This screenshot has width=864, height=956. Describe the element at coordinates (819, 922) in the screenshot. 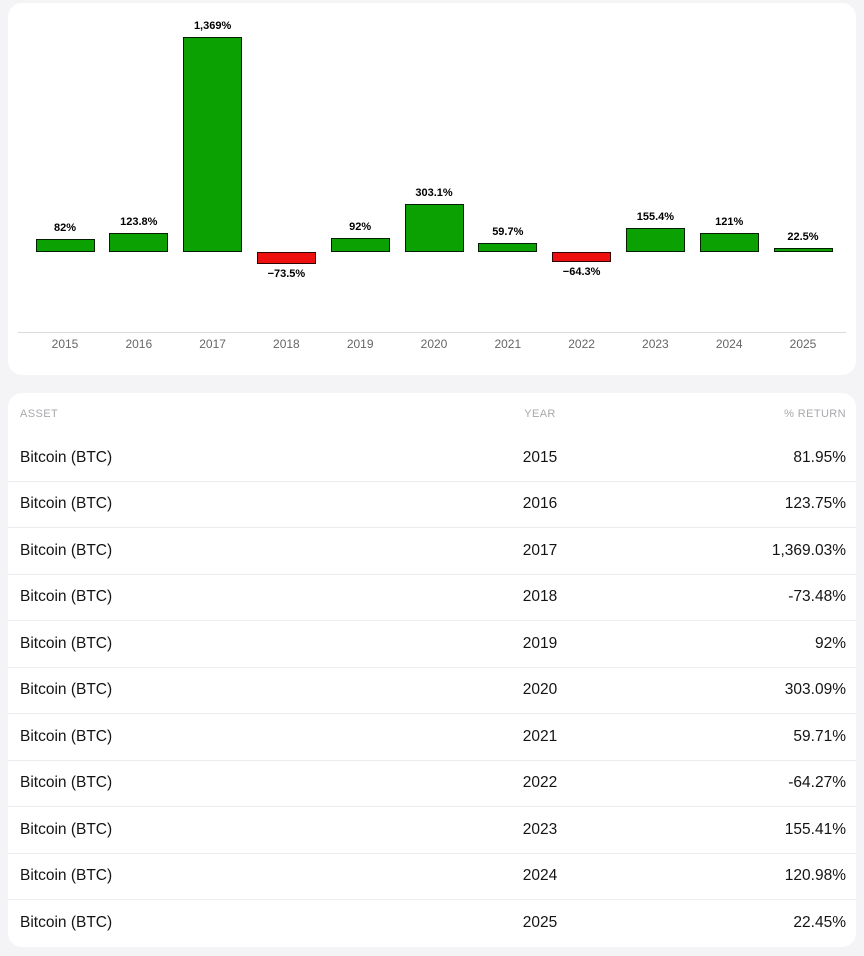

I see `cell-return: 22.45%` at that location.